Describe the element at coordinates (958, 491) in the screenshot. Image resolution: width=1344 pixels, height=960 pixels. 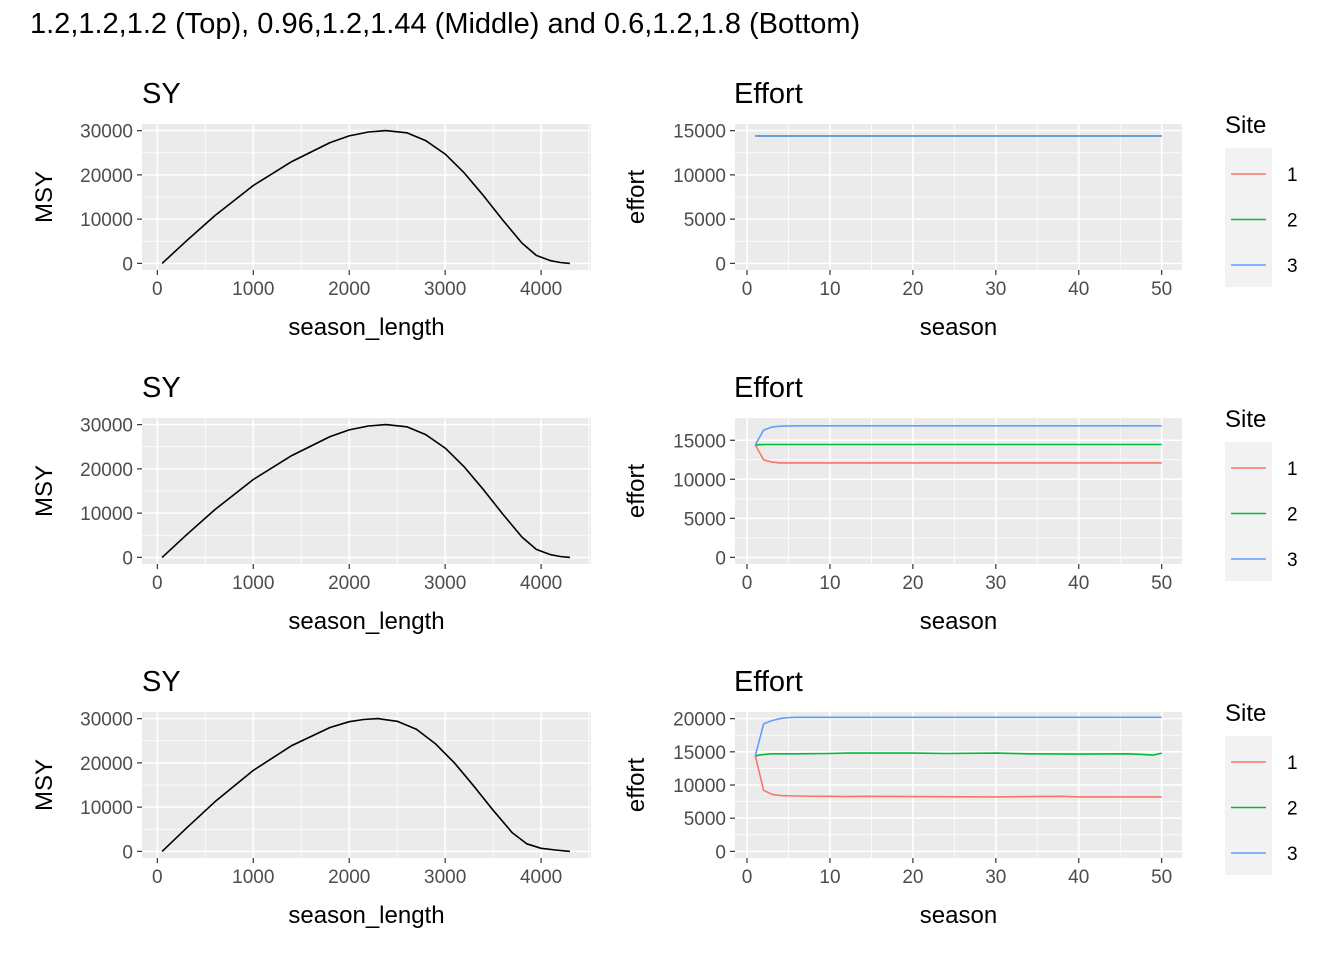
I see `plot-panel` at that location.